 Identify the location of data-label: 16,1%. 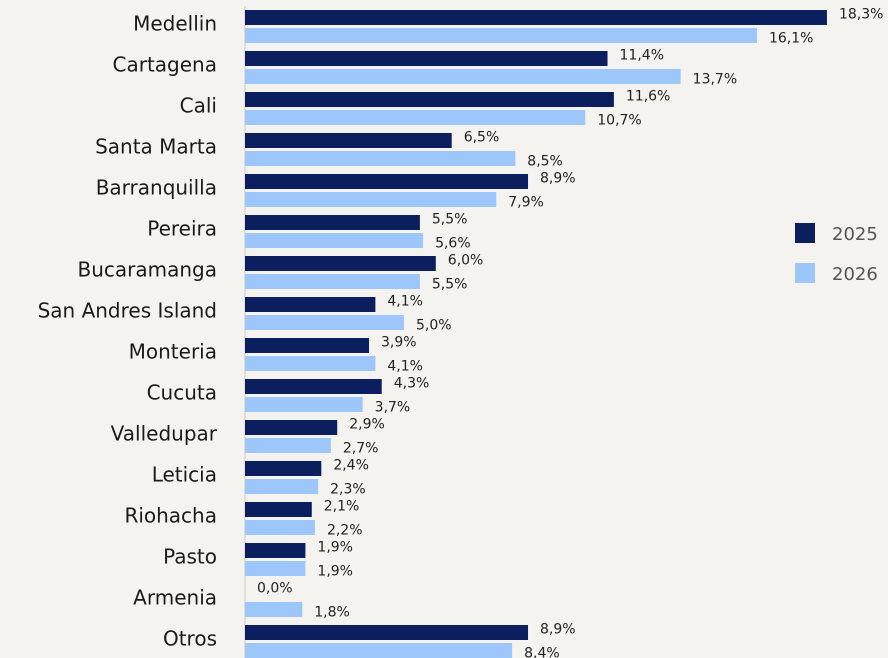
(791, 39).